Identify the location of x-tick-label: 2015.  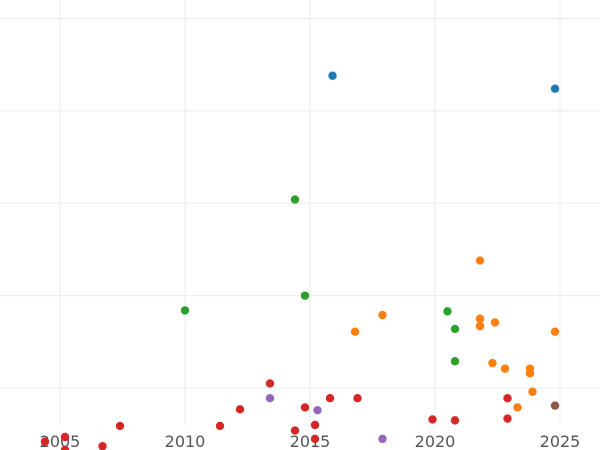
(310, 441).